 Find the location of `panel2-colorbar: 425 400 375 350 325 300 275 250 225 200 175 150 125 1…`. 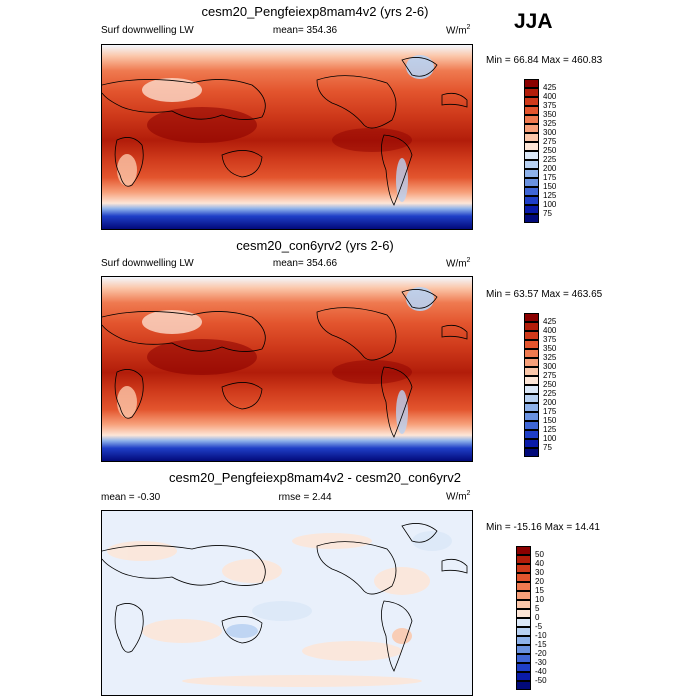

panel2-colorbar: 425 400 375 350 325 300 275 250 225 200 175 150 125 1… is located at coordinates (549, 385).